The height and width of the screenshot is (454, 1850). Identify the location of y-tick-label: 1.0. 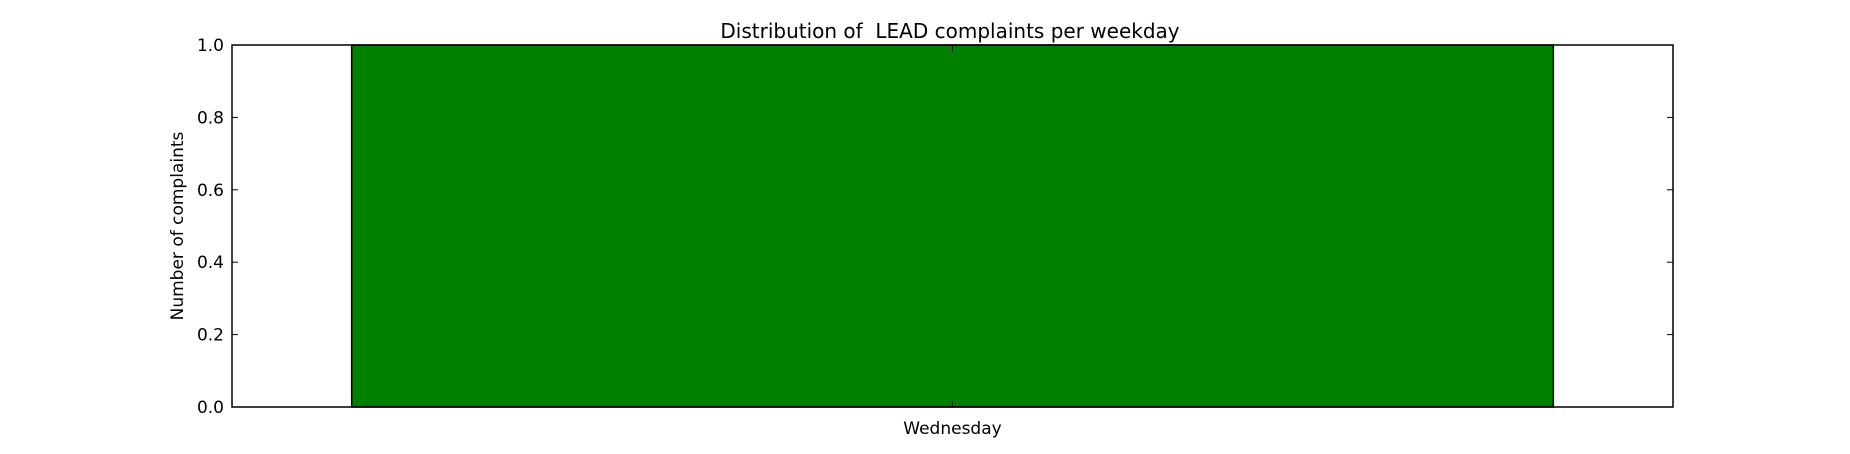
(210, 46).